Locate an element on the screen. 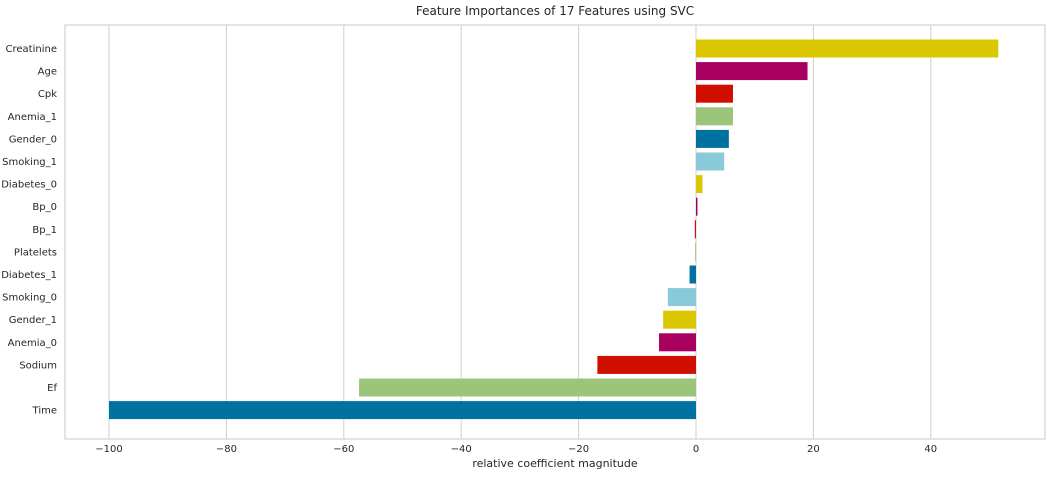 Image resolution: width=1051 pixels, height=479 pixels. y-tick-label: Gender_0 is located at coordinates (33, 139).